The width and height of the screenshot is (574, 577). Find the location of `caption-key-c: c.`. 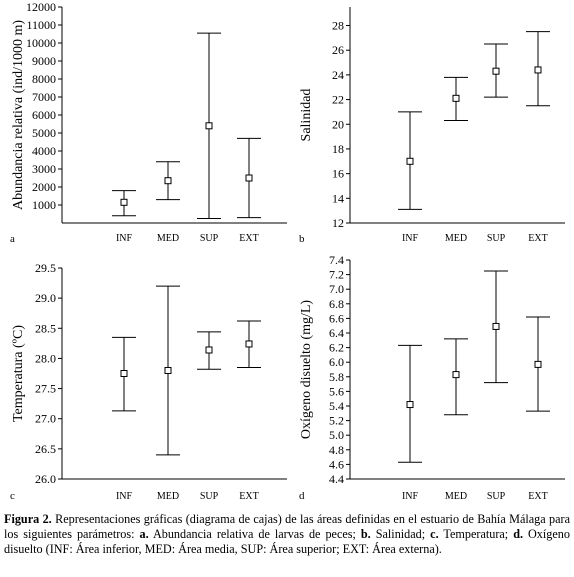

caption-key-c: c. is located at coordinates (434, 534).